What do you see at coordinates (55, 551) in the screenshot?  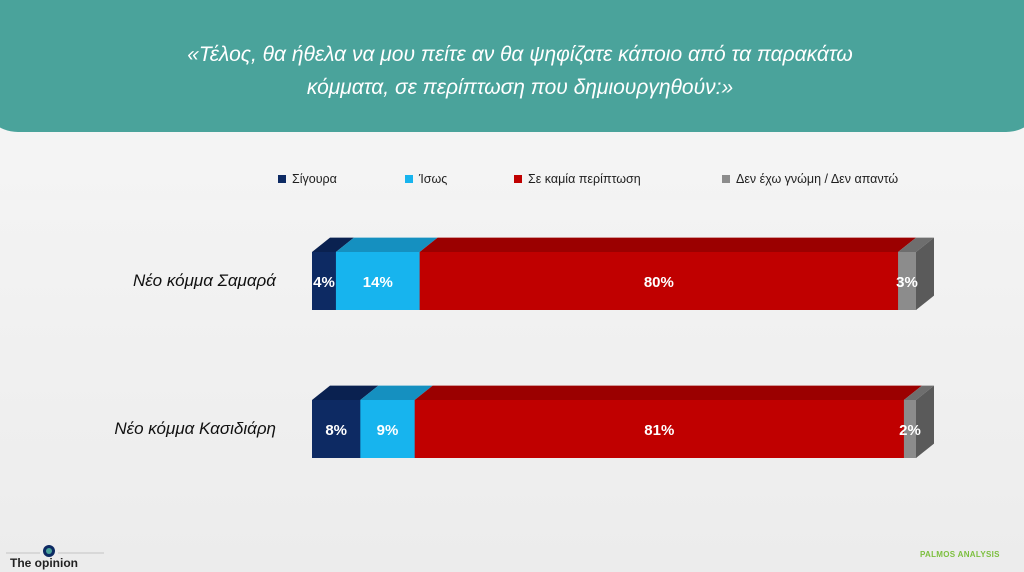 I see `the-opinion-logo-icon` at bounding box center [55, 551].